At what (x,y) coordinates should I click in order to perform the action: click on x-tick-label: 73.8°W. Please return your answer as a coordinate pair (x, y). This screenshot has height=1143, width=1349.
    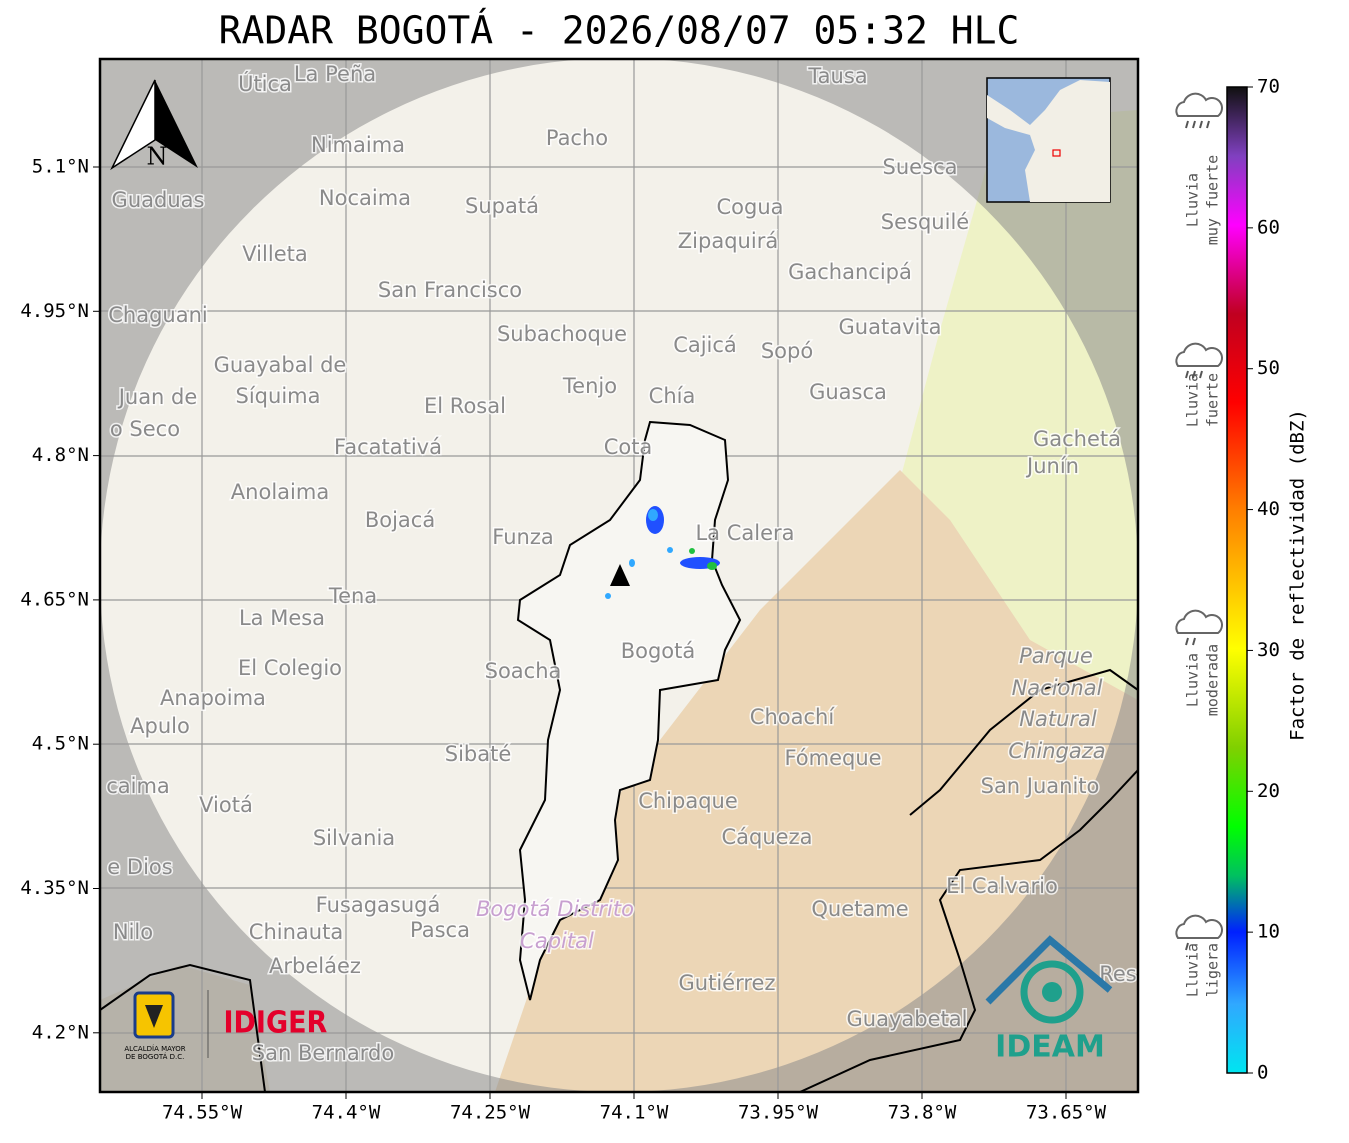
    Looking at the image, I should click on (922, 1113).